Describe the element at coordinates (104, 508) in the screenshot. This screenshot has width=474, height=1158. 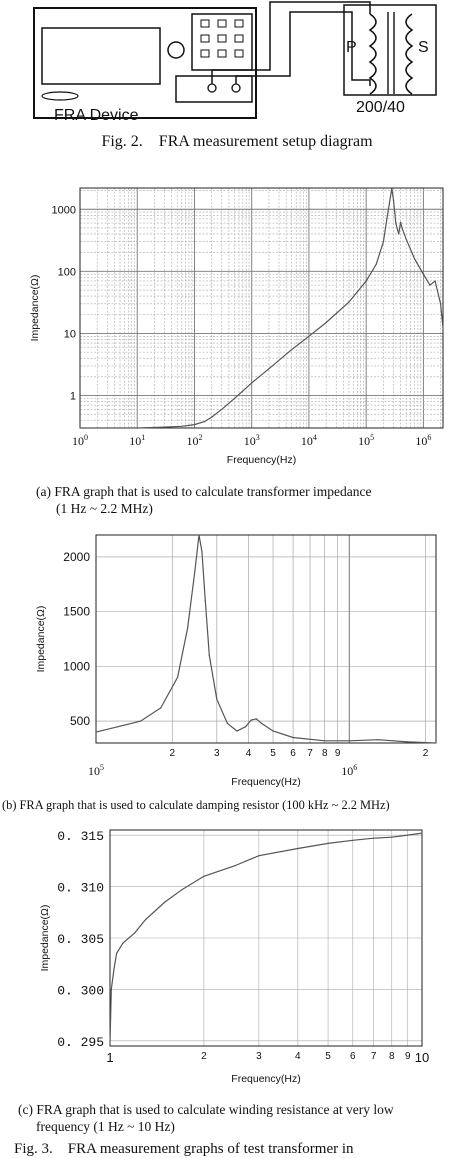
I see `caption-a-line2: (1 Hz ~ 2.2 MHz)` at that location.